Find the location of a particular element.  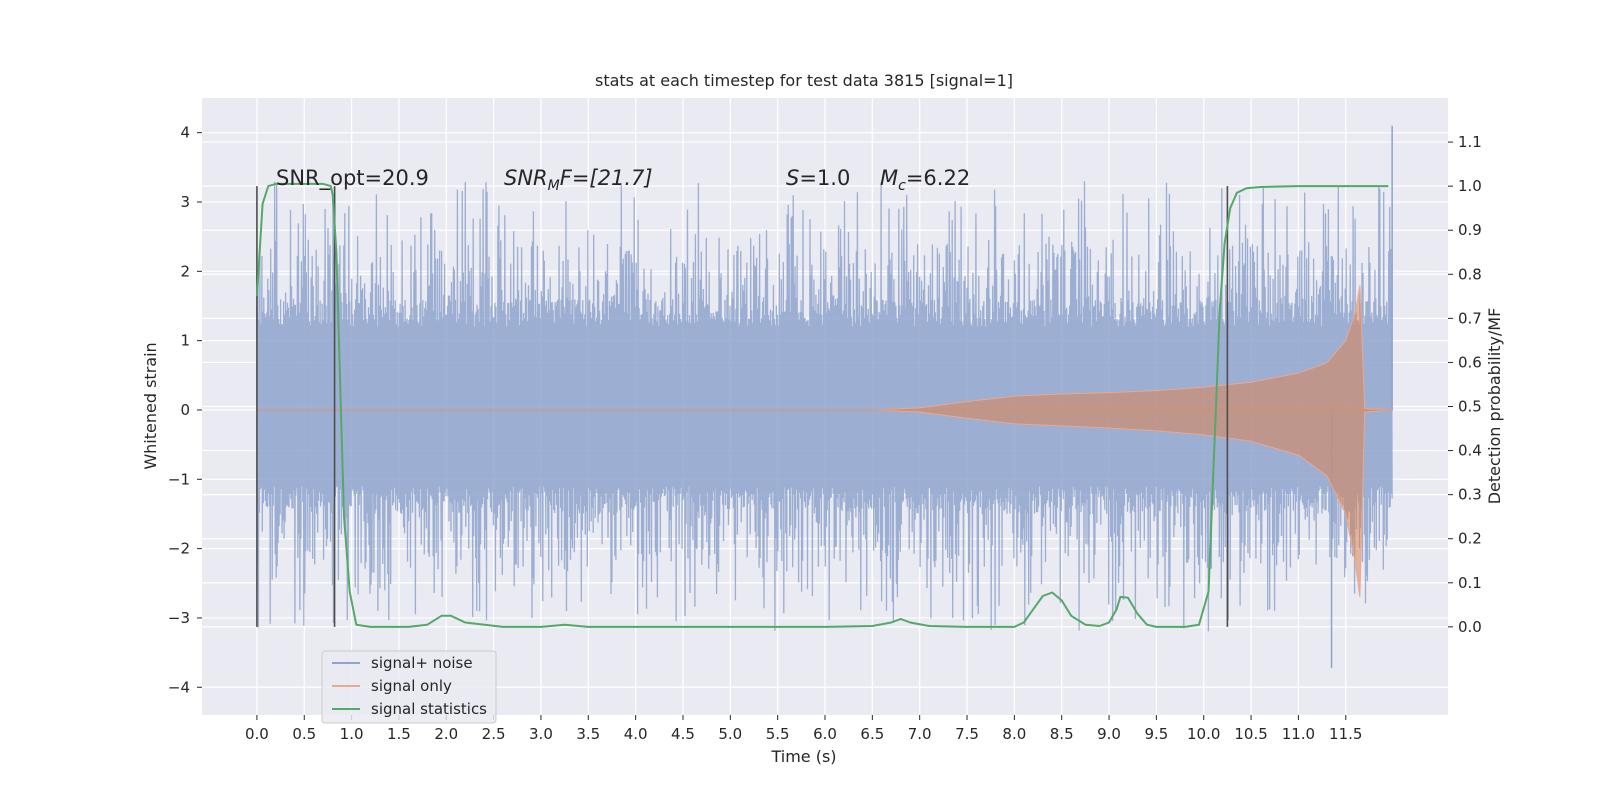

x-tick-label: 8.5 is located at coordinates (1062, 734).